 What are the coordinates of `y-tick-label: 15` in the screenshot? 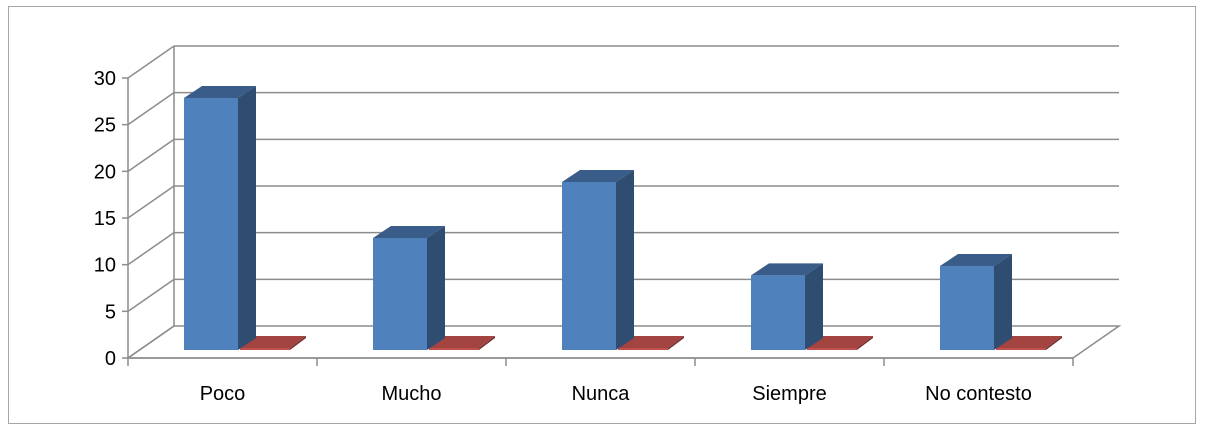 It's located at (105, 219).